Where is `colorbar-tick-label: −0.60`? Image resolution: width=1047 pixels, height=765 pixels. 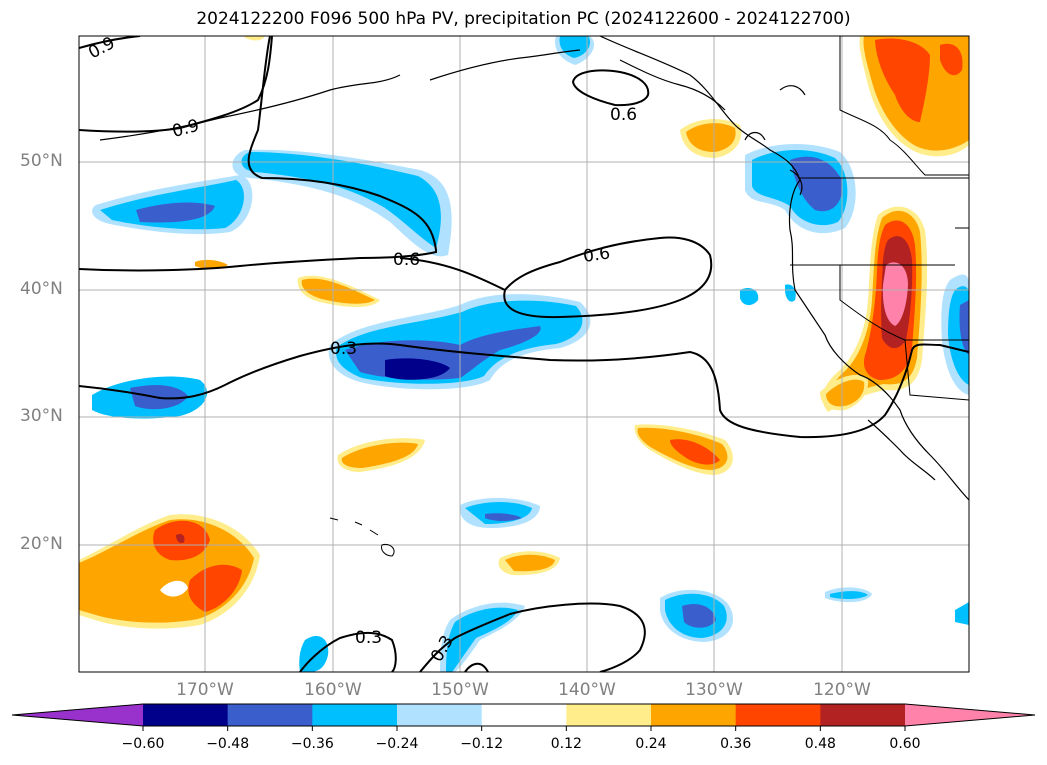
colorbar-tick-label: −0.60 is located at coordinates (143, 744).